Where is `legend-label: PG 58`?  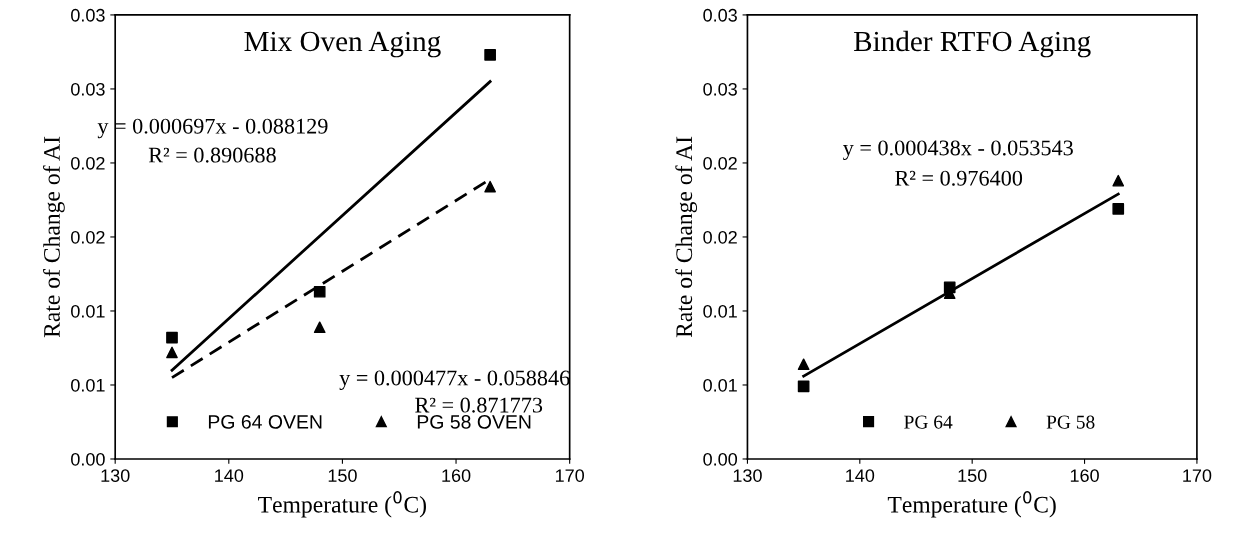
legend-label: PG 58 is located at coordinates (1070, 422).